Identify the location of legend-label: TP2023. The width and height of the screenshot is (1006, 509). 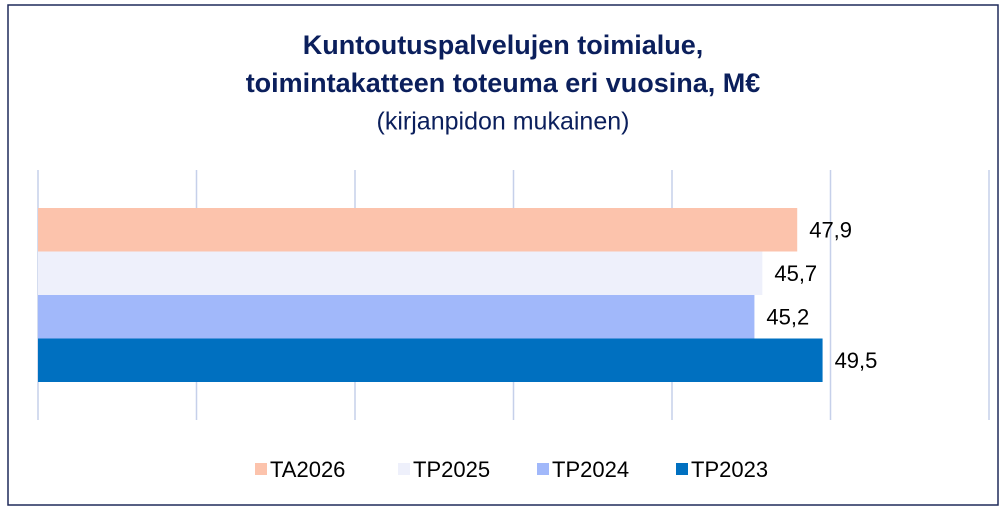
(729, 469).